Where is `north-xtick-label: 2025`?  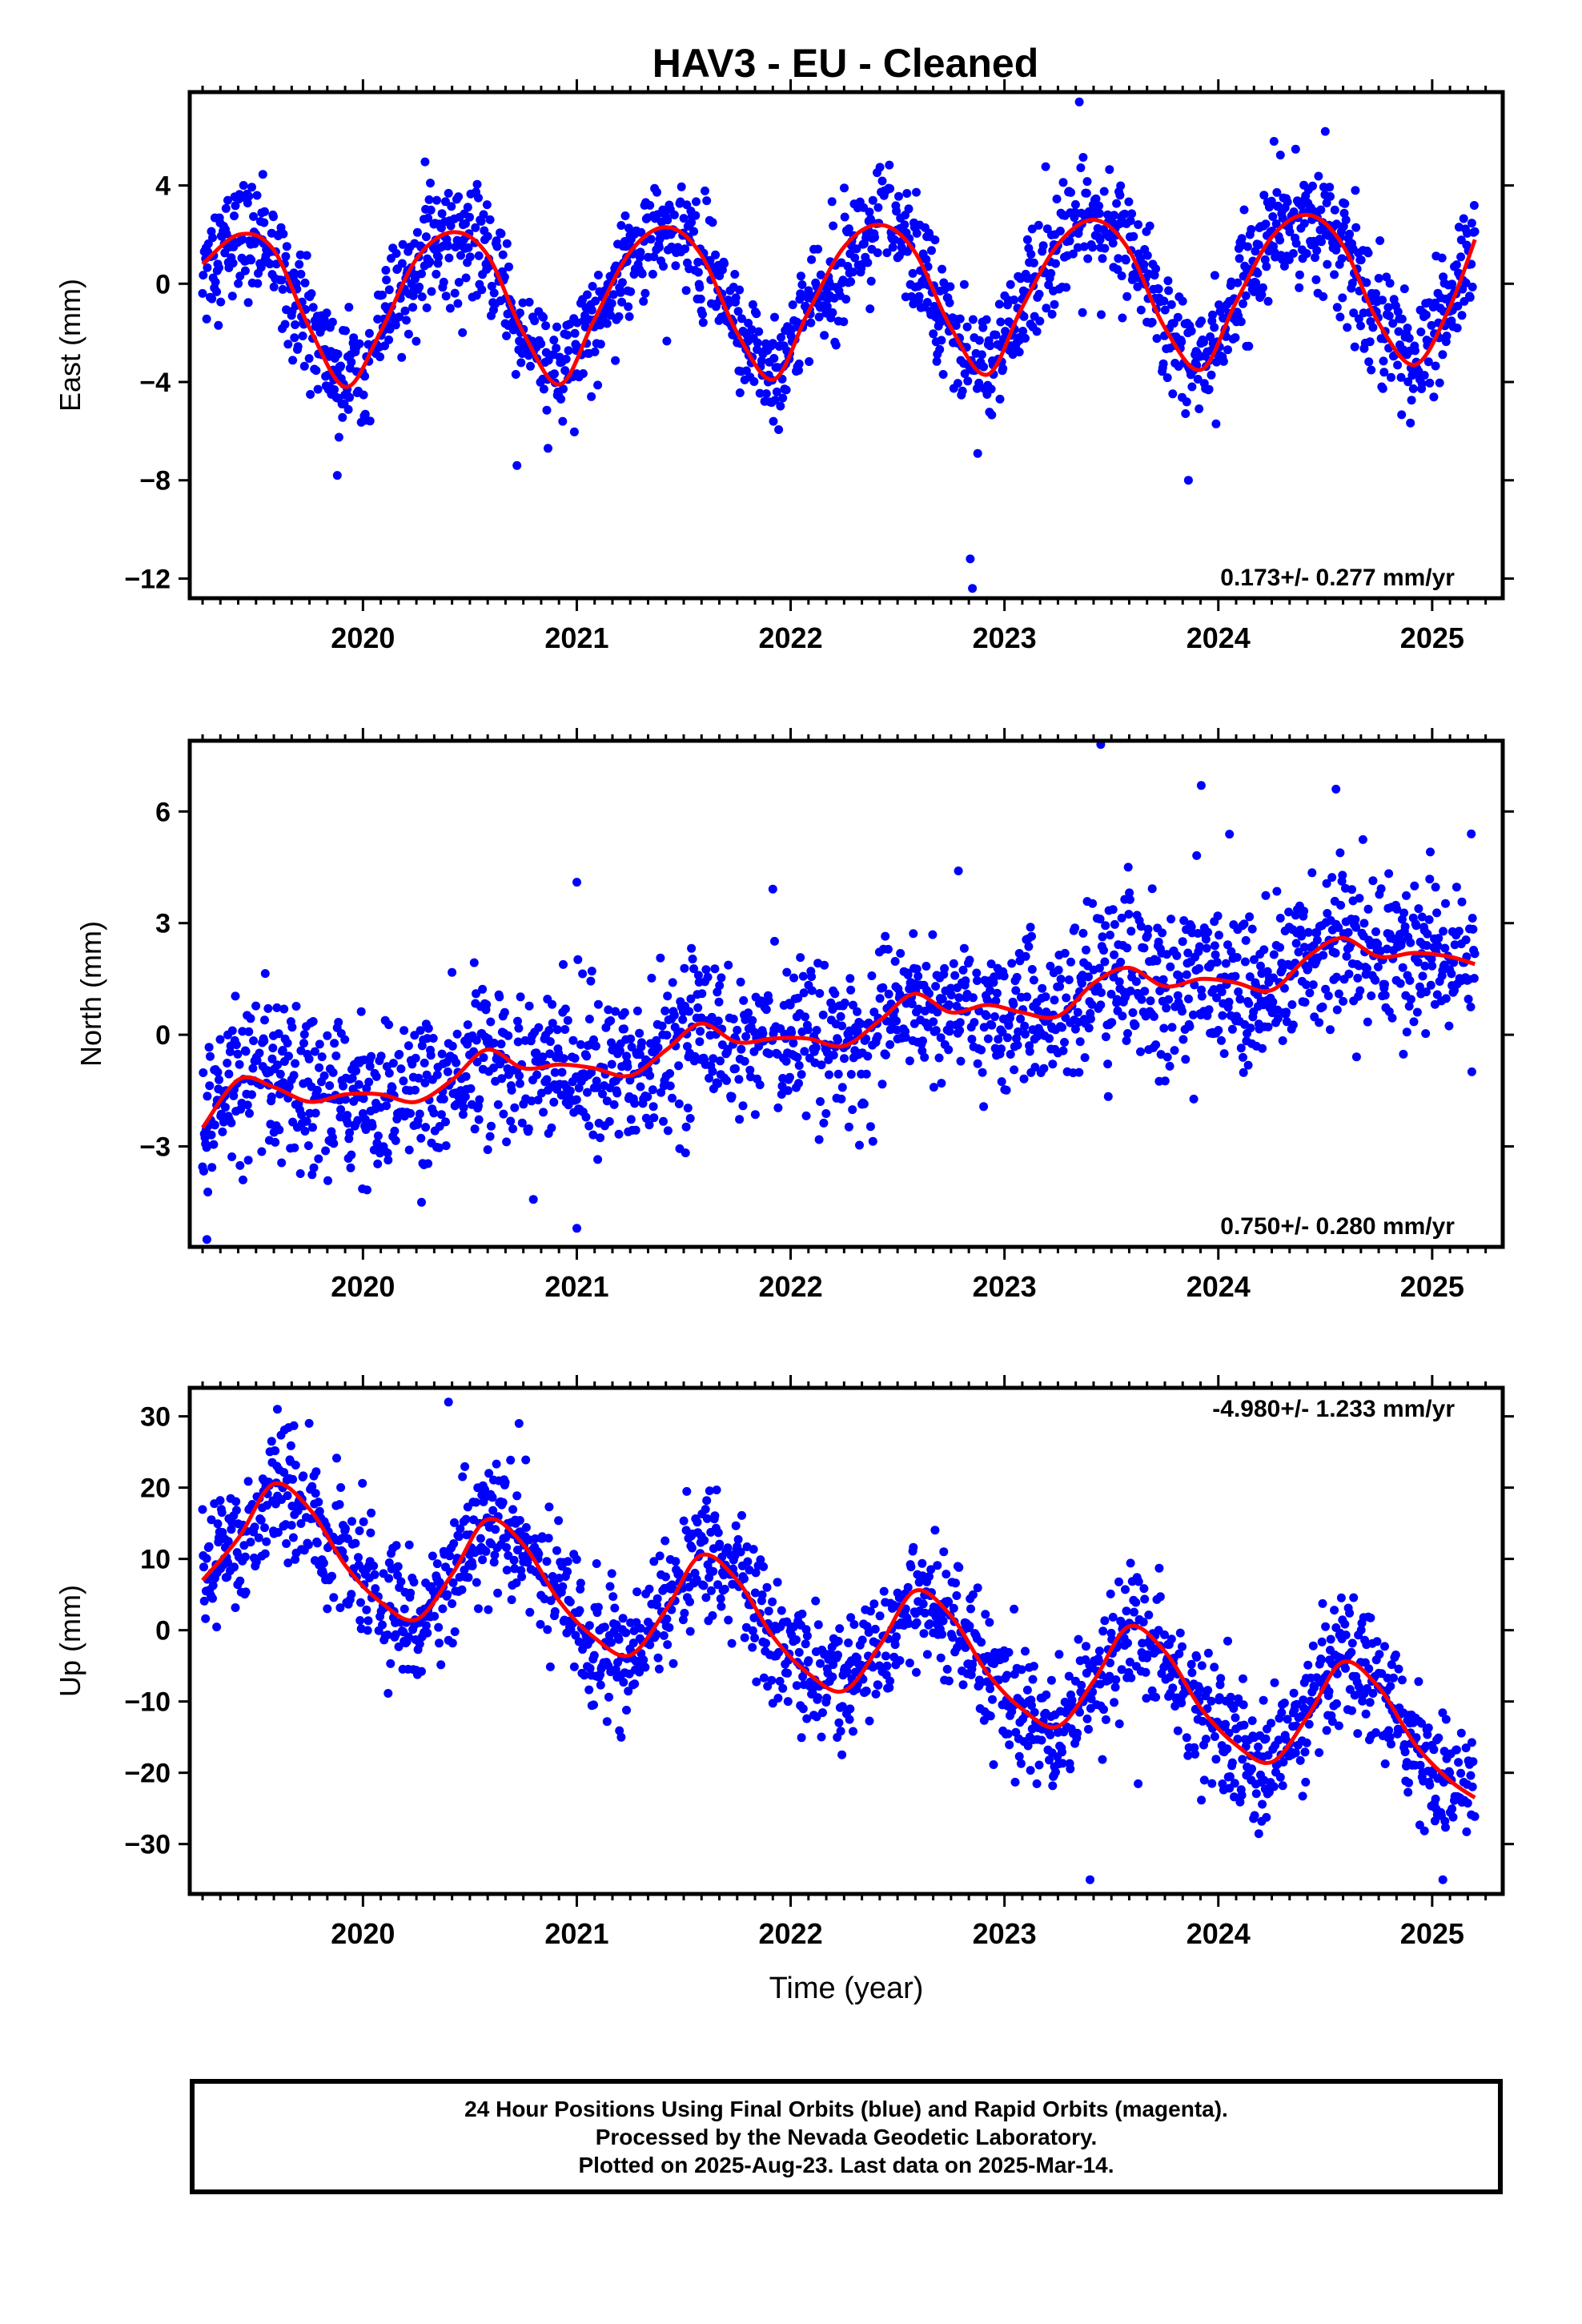
north-xtick-label: 2025 is located at coordinates (1432, 1286).